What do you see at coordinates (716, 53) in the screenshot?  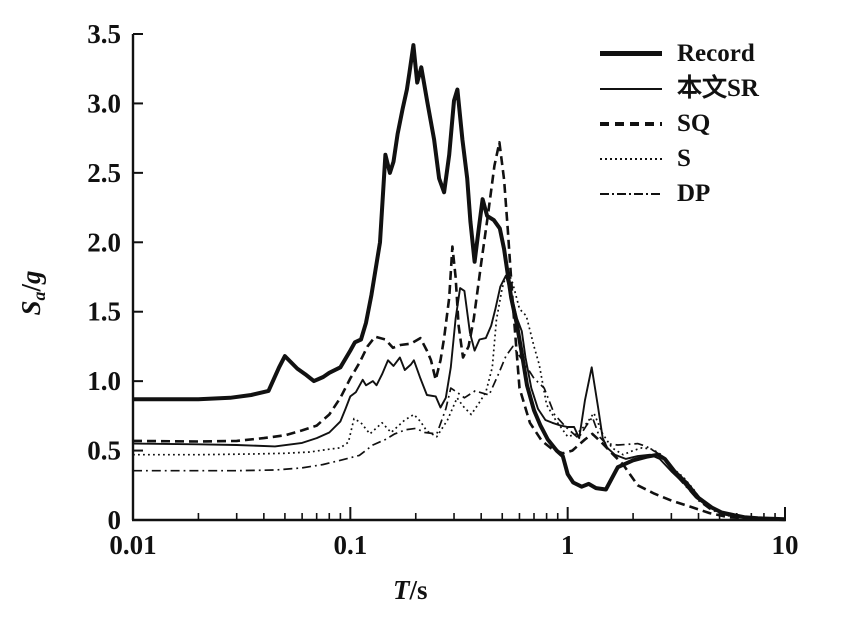 I see `legend-label-record: Record` at bounding box center [716, 53].